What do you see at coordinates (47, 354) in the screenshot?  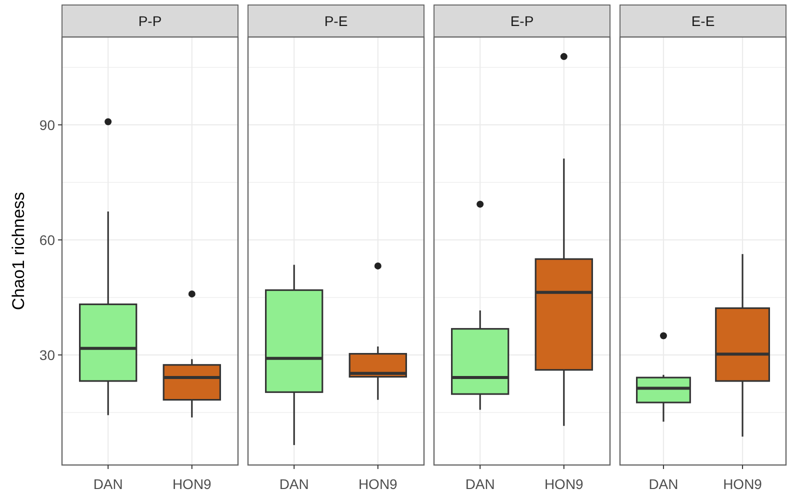 I see `y-tick-label: 30` at bounding box center [47, 354].